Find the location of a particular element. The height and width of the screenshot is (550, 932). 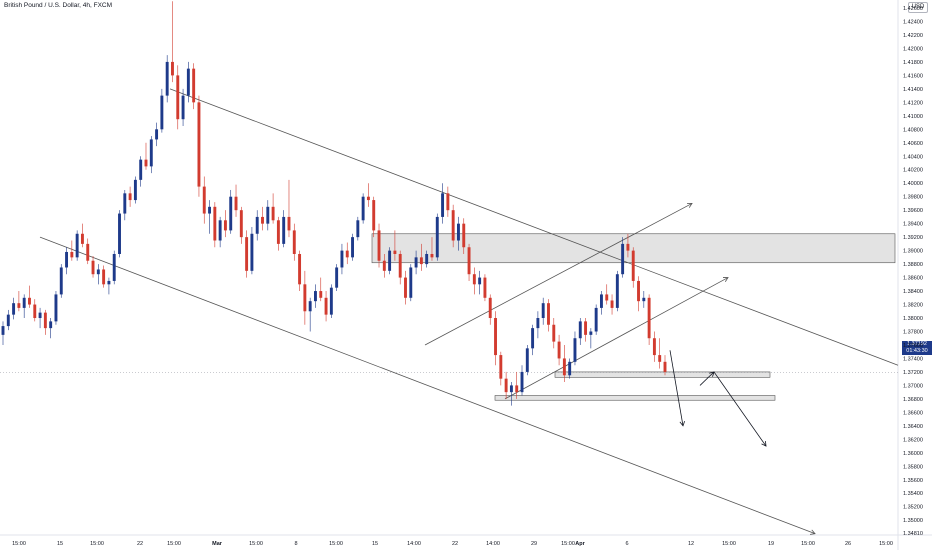

y-tick-label: 1.35200 is located at coordinates (913, 508).